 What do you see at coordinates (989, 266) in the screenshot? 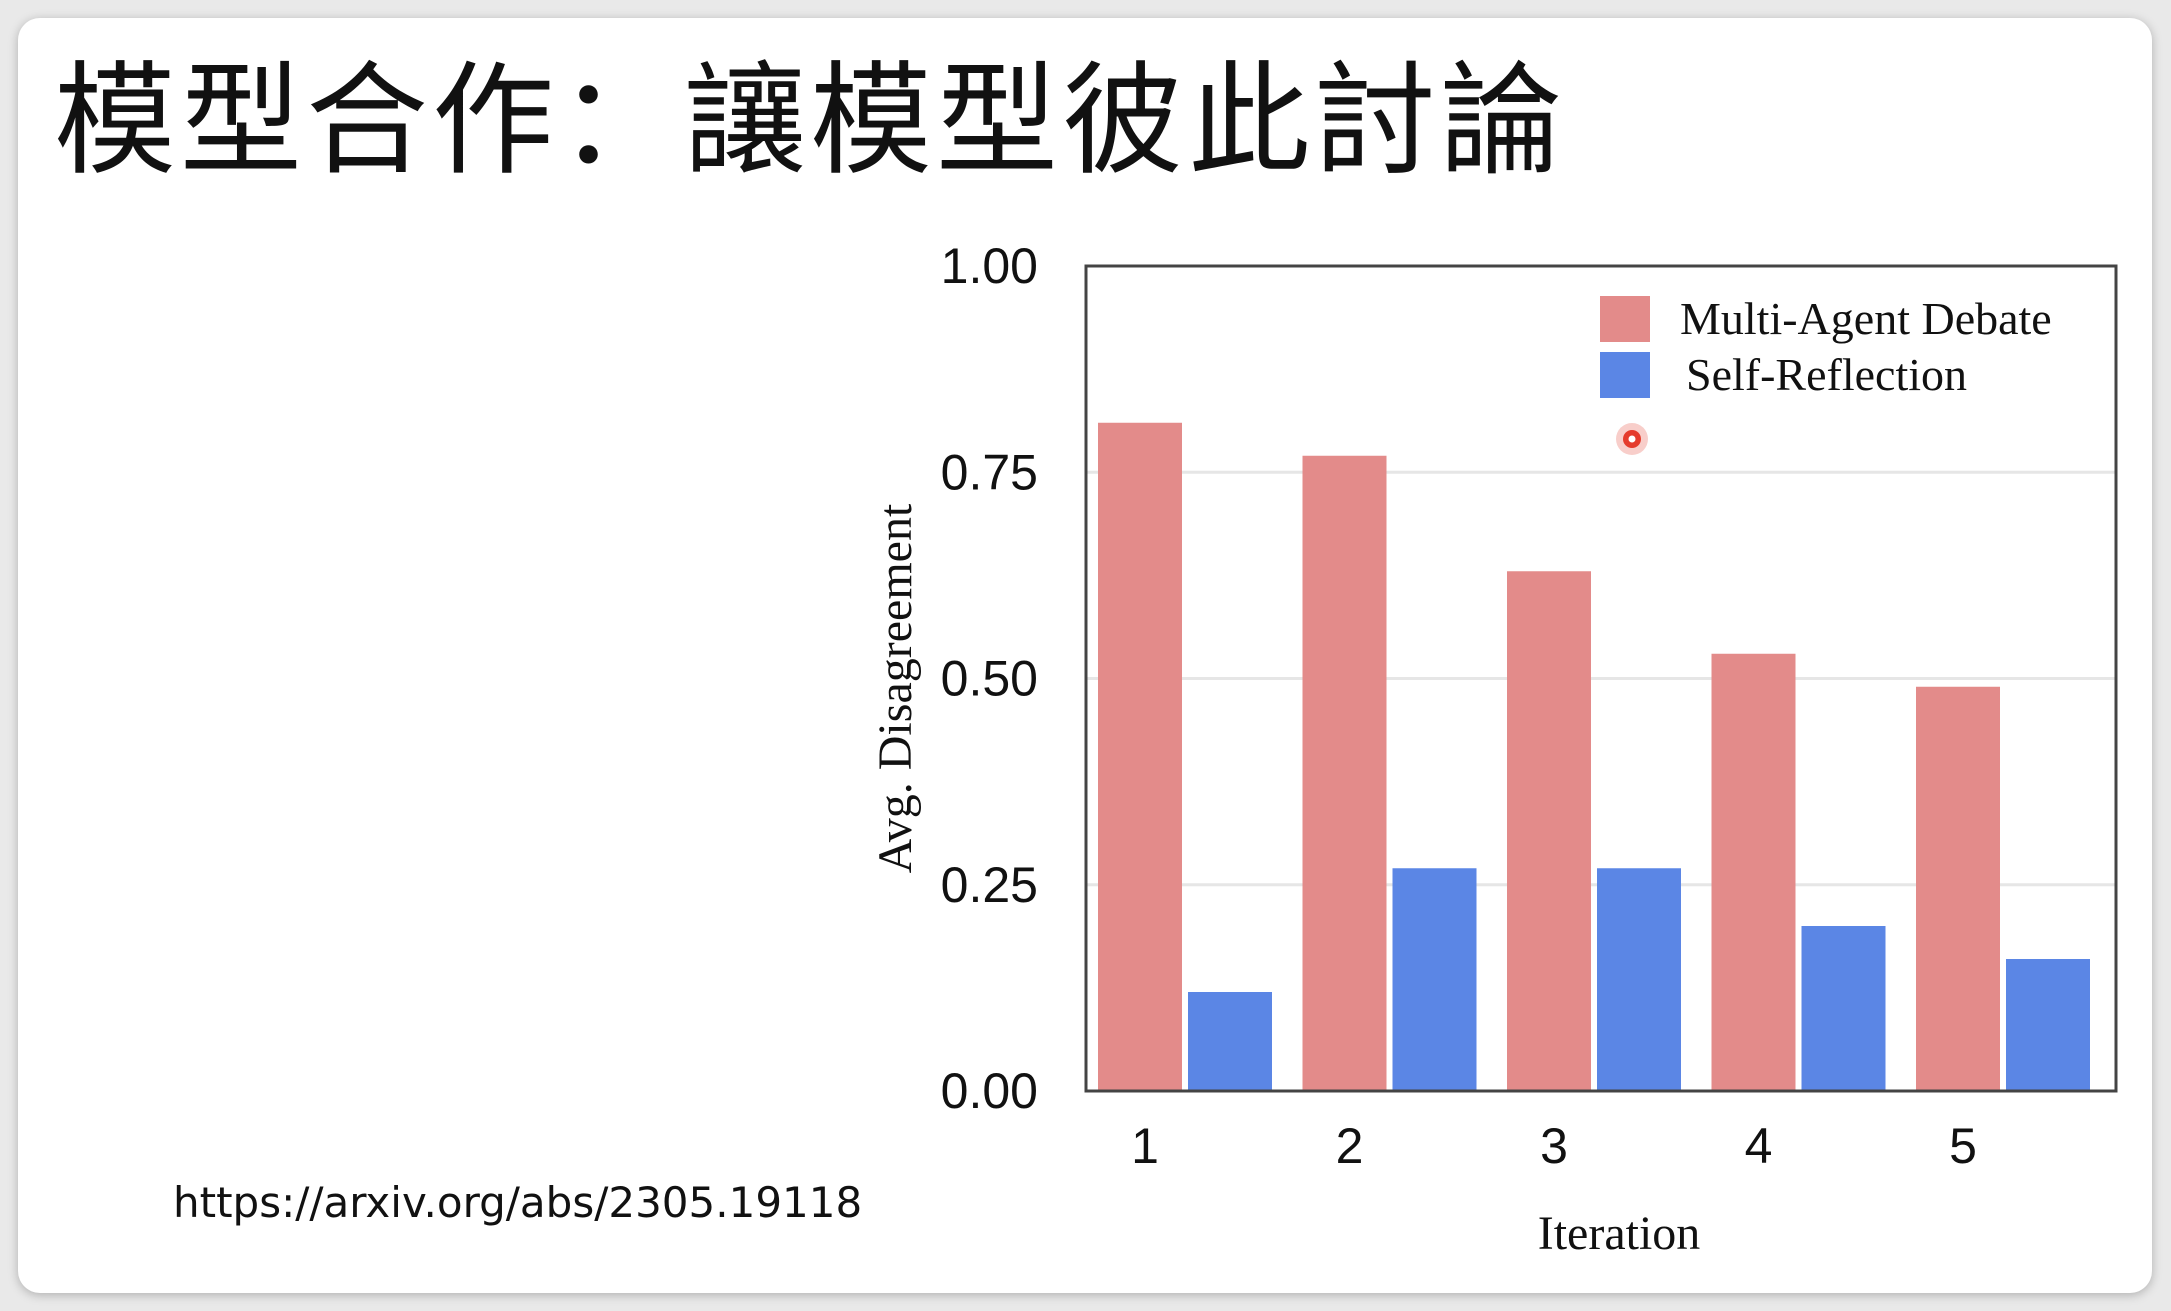
I see `y-tick-label: 1.00` at bounding box center [989, 266].